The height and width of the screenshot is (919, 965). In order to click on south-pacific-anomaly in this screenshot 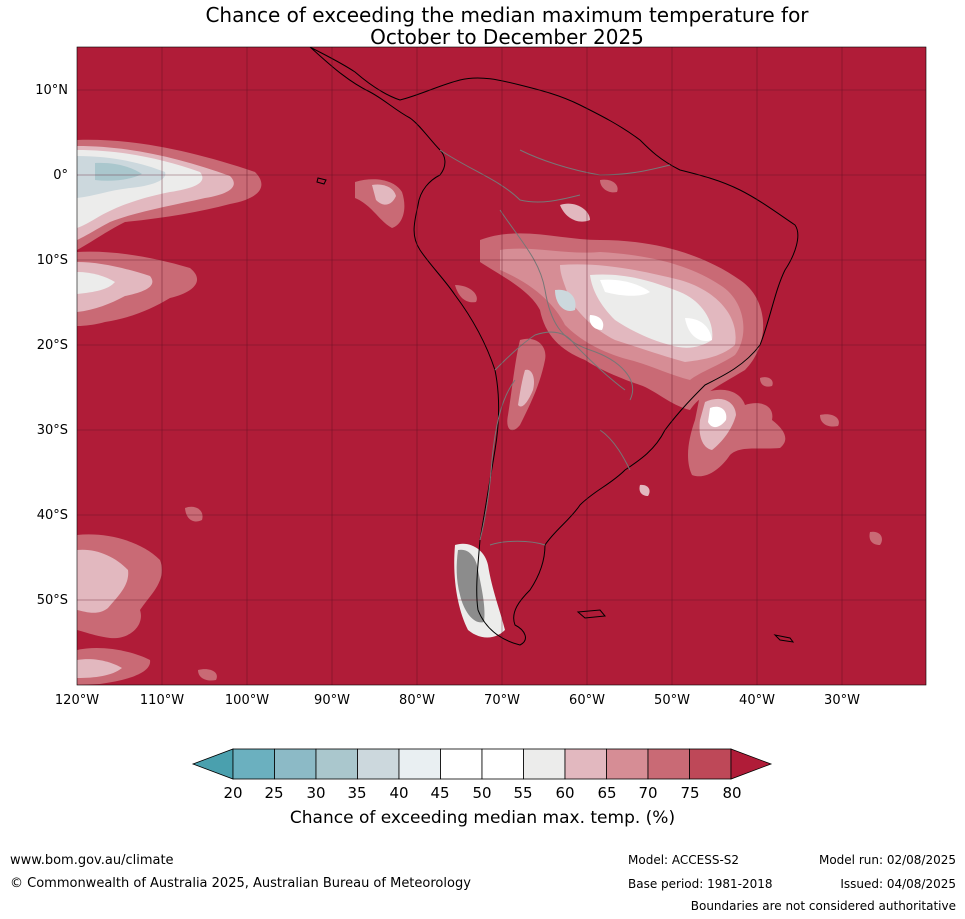, I will do `click(147, 595)`.